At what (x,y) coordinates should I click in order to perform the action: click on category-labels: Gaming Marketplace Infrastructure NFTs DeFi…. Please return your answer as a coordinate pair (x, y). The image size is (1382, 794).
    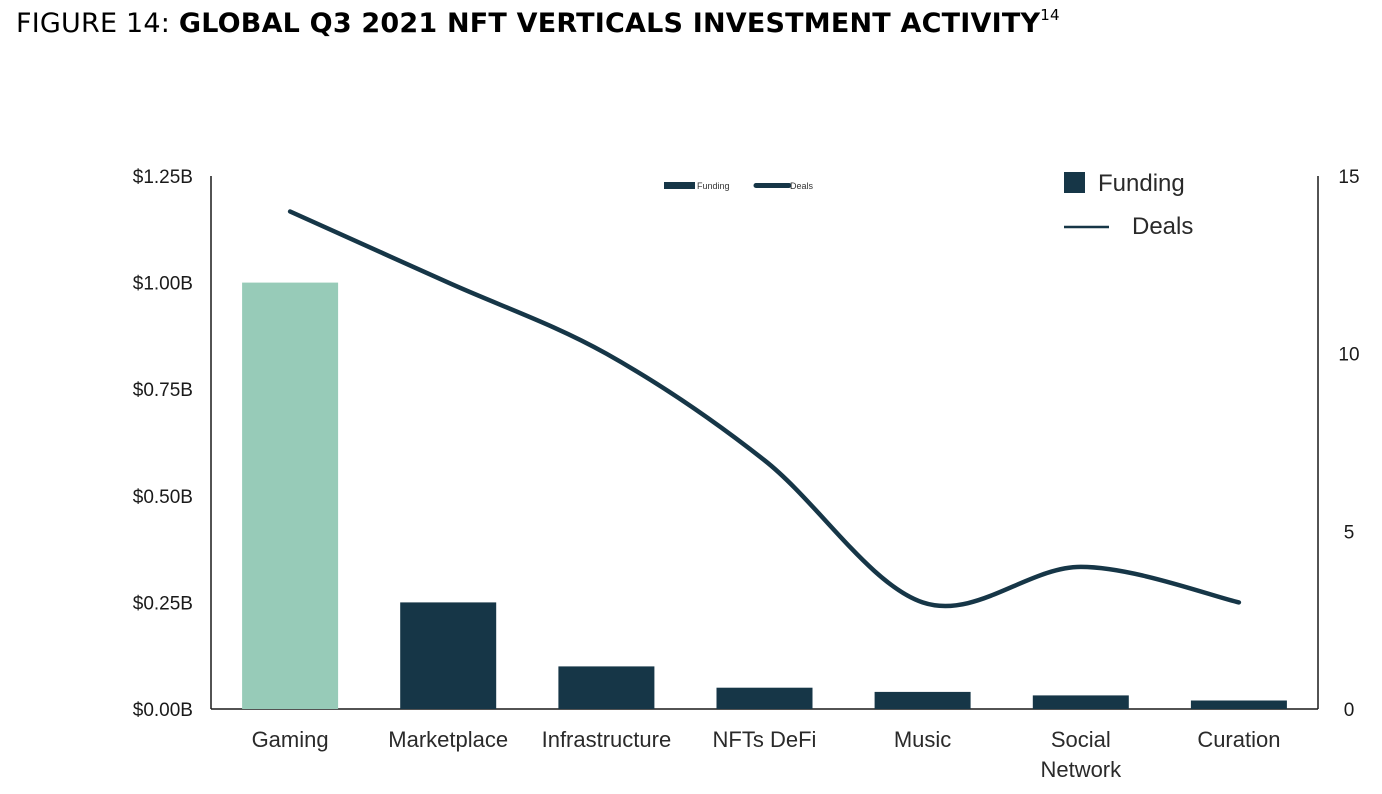
    Looking at the image, I should click on (766, 754).